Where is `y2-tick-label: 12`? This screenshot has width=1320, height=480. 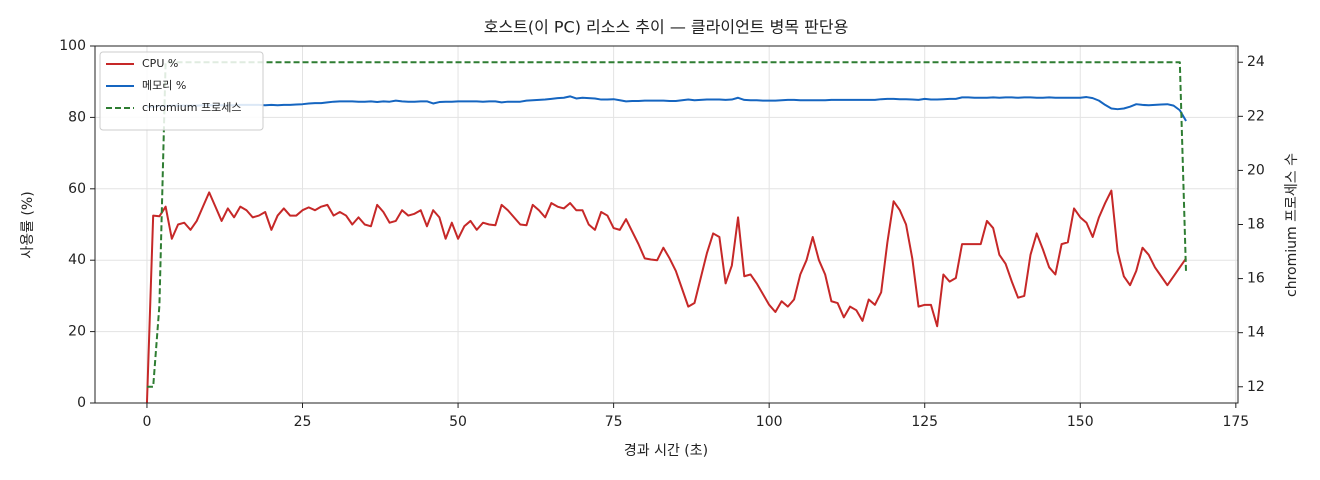 y2-tick-label: 12 is located at coordinates (1256, 387).